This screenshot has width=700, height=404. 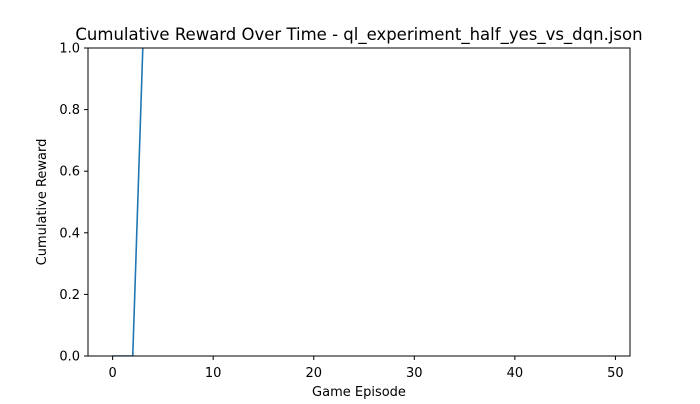 I want to click on x-axis-label: Game Episode, so click(x=359, y=392).